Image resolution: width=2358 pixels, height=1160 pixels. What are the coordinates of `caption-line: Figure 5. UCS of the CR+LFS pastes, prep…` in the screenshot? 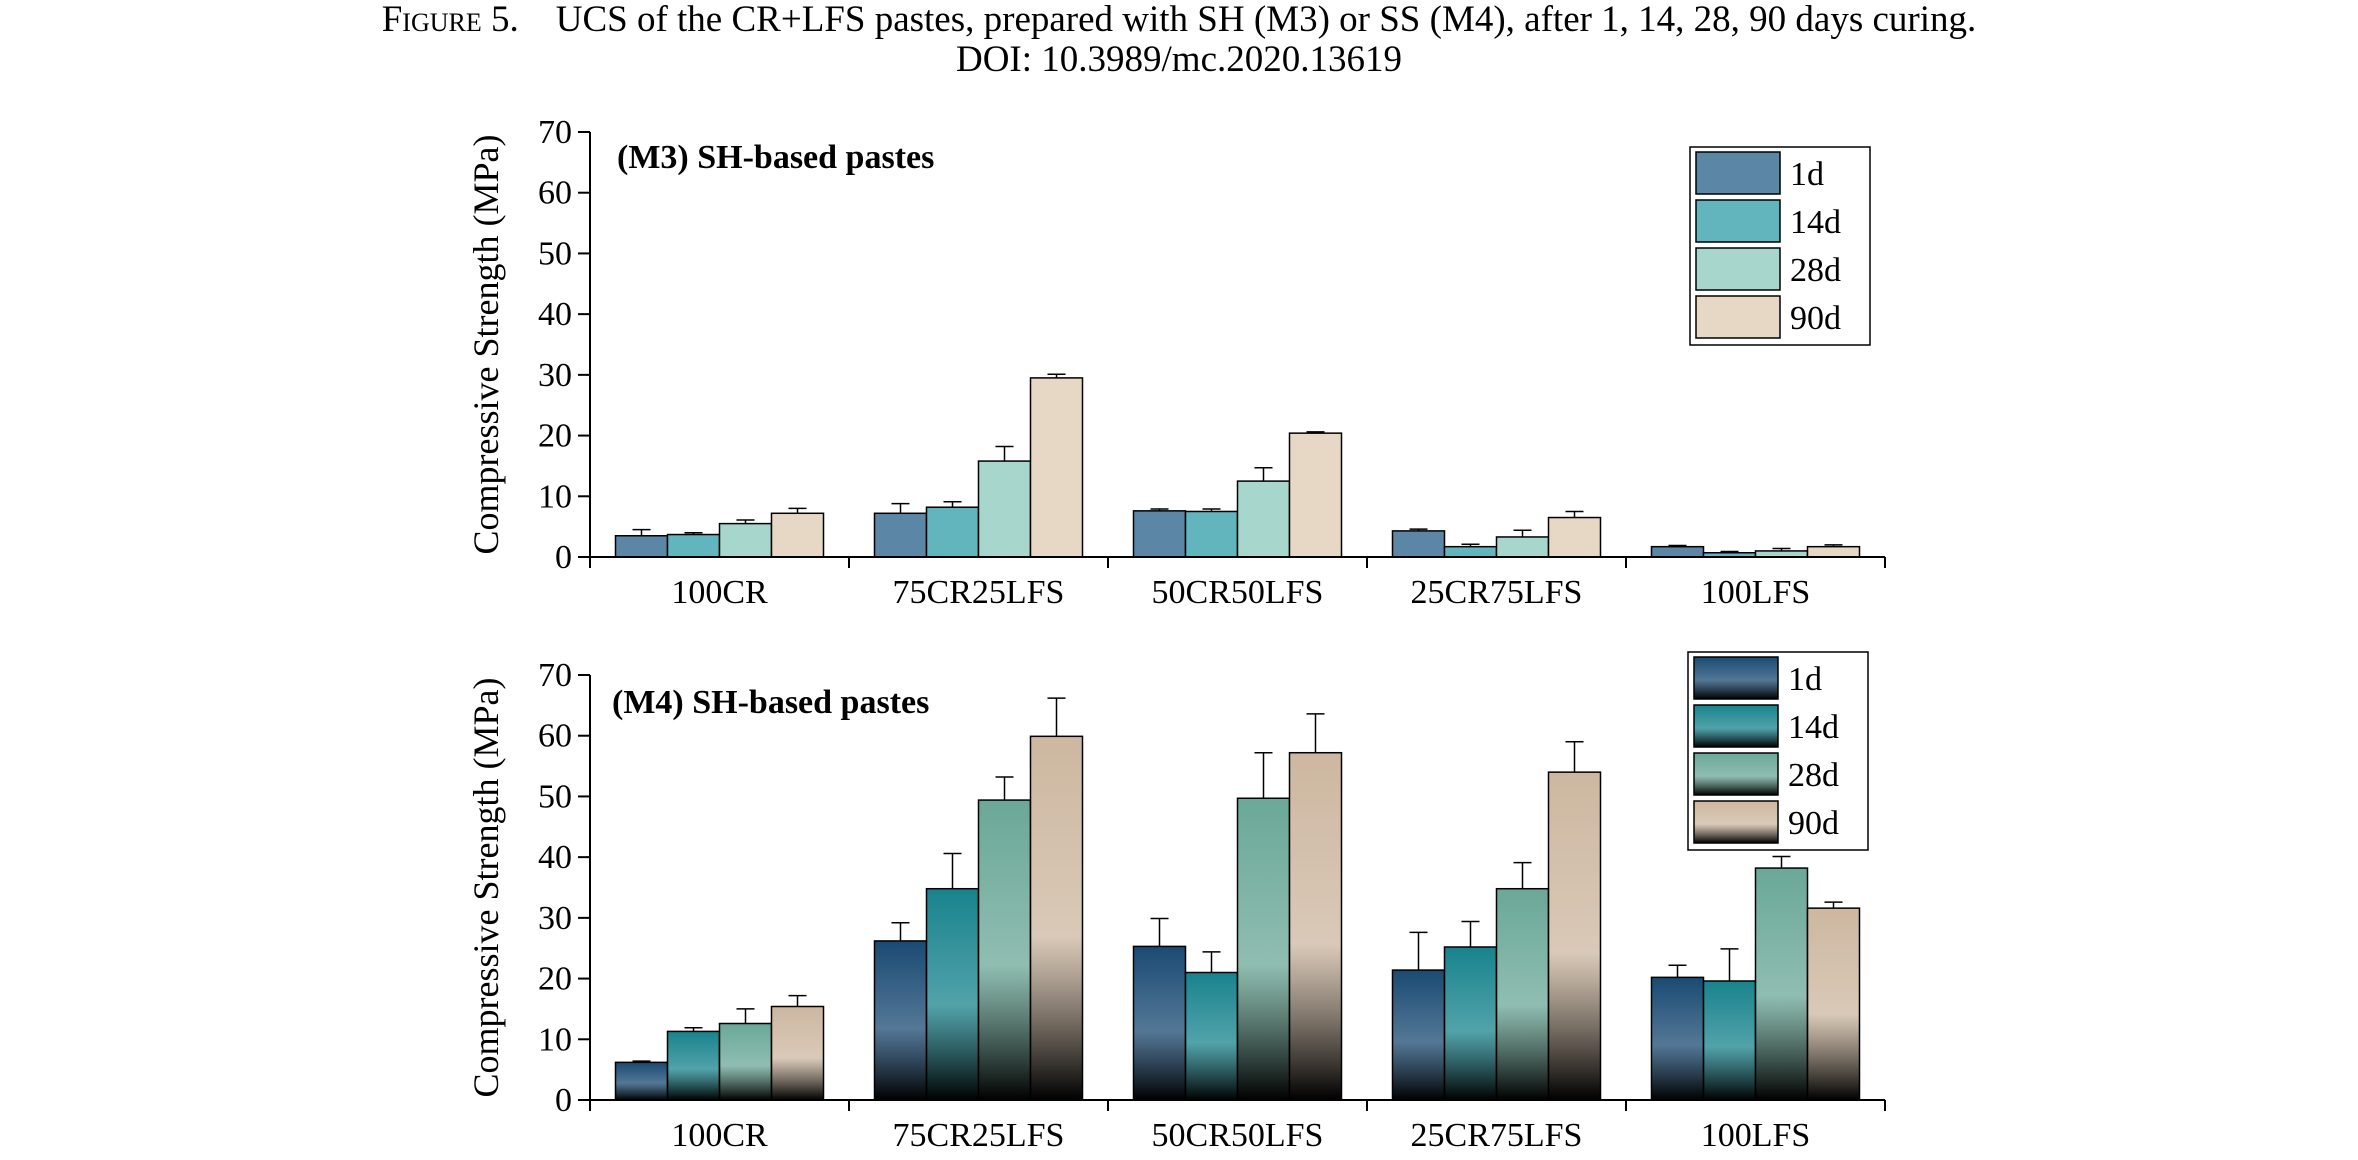 It's located at (1179, 20).